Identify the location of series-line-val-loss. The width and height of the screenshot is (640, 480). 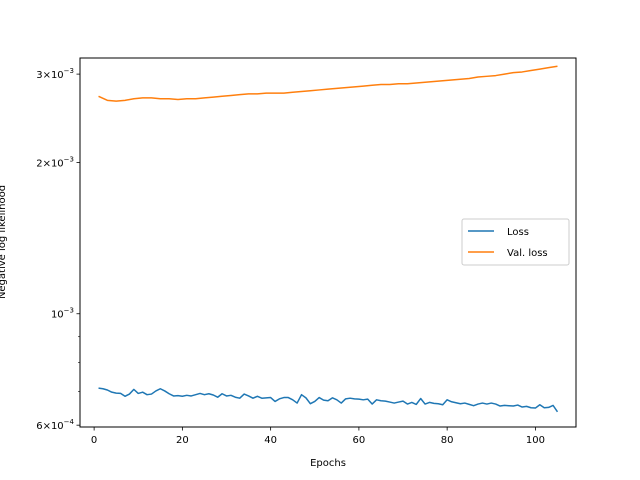
(328, 83).